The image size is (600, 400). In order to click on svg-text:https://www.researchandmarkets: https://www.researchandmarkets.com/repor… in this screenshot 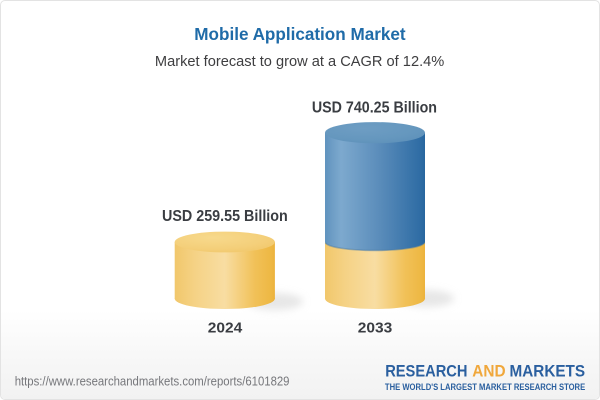, I will do `click(152, 381)`.